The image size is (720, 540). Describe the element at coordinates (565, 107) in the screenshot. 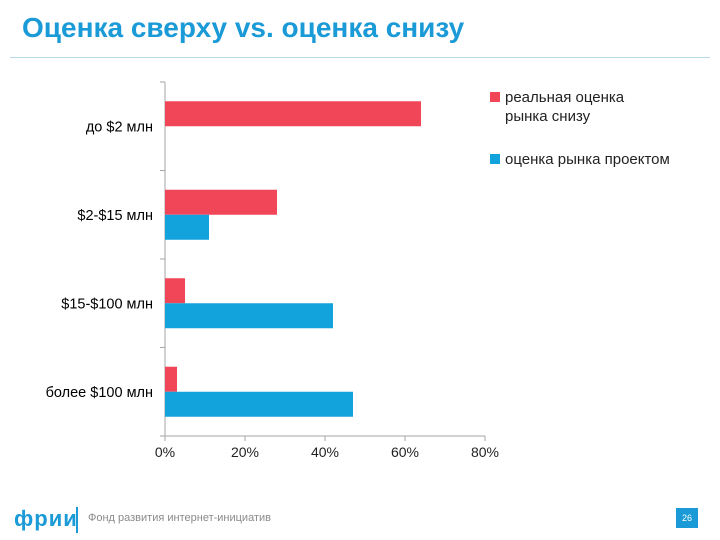

I see `legend-label: реальная оценка рынка снизу` at that location.